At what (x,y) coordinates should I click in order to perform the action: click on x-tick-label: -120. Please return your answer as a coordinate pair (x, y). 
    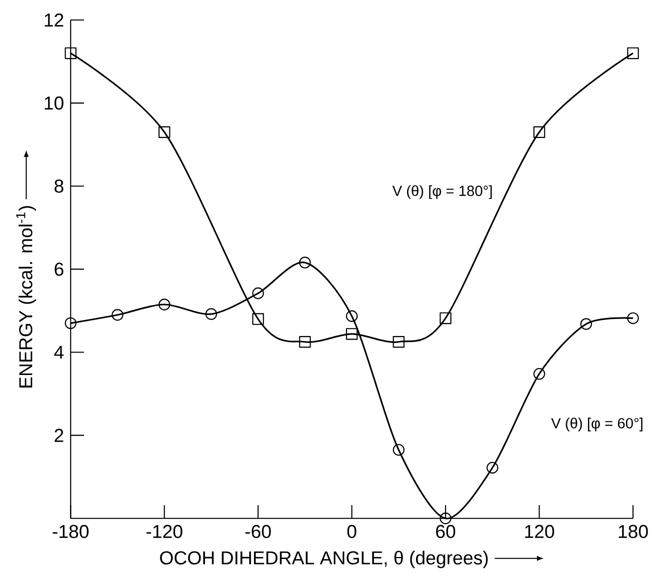
    Looking at the image, I should click on (164, 531).